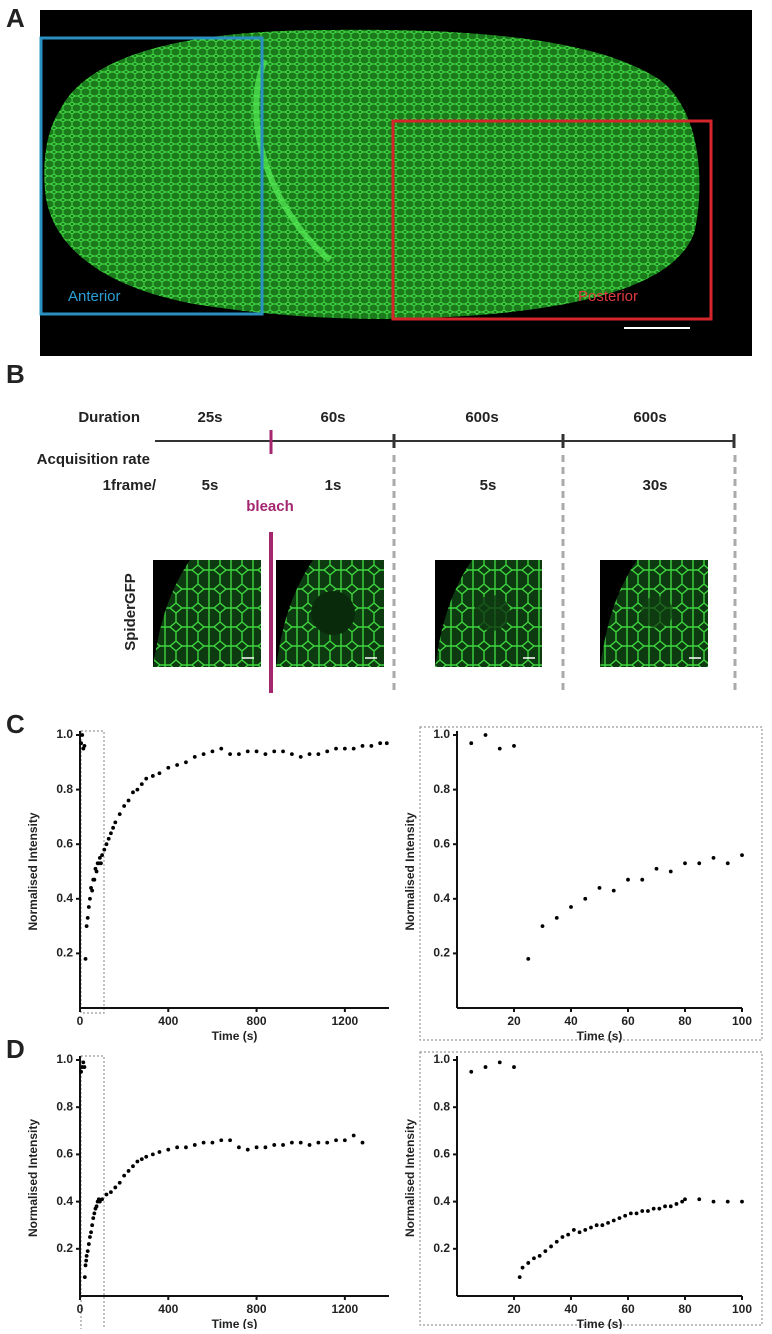  What do you see at coordinates (130, 485) in the screenshot?
I see `frame-label: 1frame/` at bounding box center [130, 485].